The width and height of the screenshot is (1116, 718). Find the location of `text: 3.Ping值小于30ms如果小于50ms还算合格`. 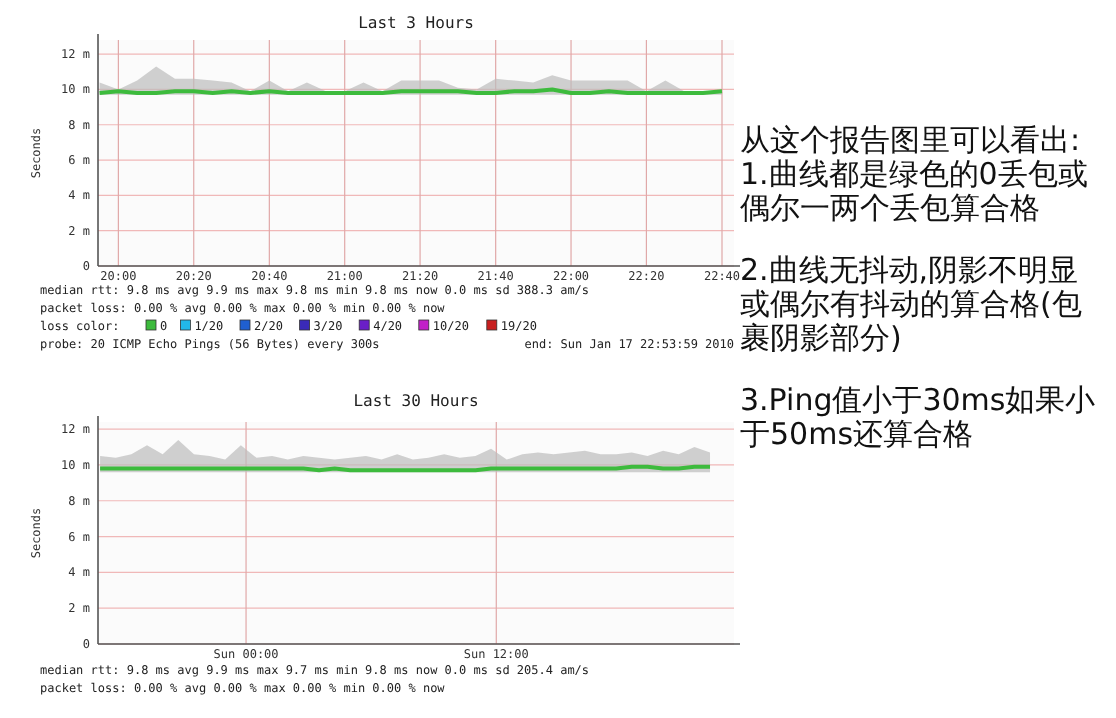

text: 3.Ping值小于30ms如果小于50ms还算合格 is located at coordinates (918, 417).